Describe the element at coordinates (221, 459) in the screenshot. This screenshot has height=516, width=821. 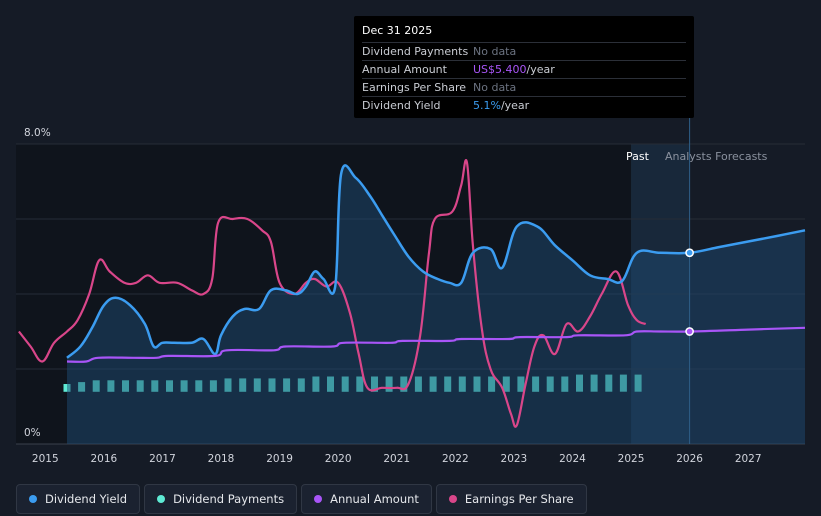
I see `x-tick-label: 2018` at that location.